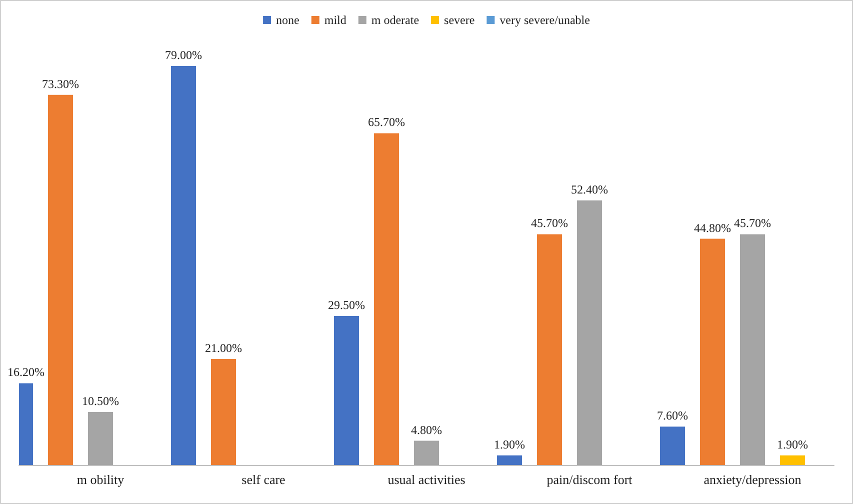 The image size is (853, 504). What do you see at coordinates (753, 479) in the screenshot?
I see `x-tick-label: anxiety/depression` at bounding box center [753, 479].